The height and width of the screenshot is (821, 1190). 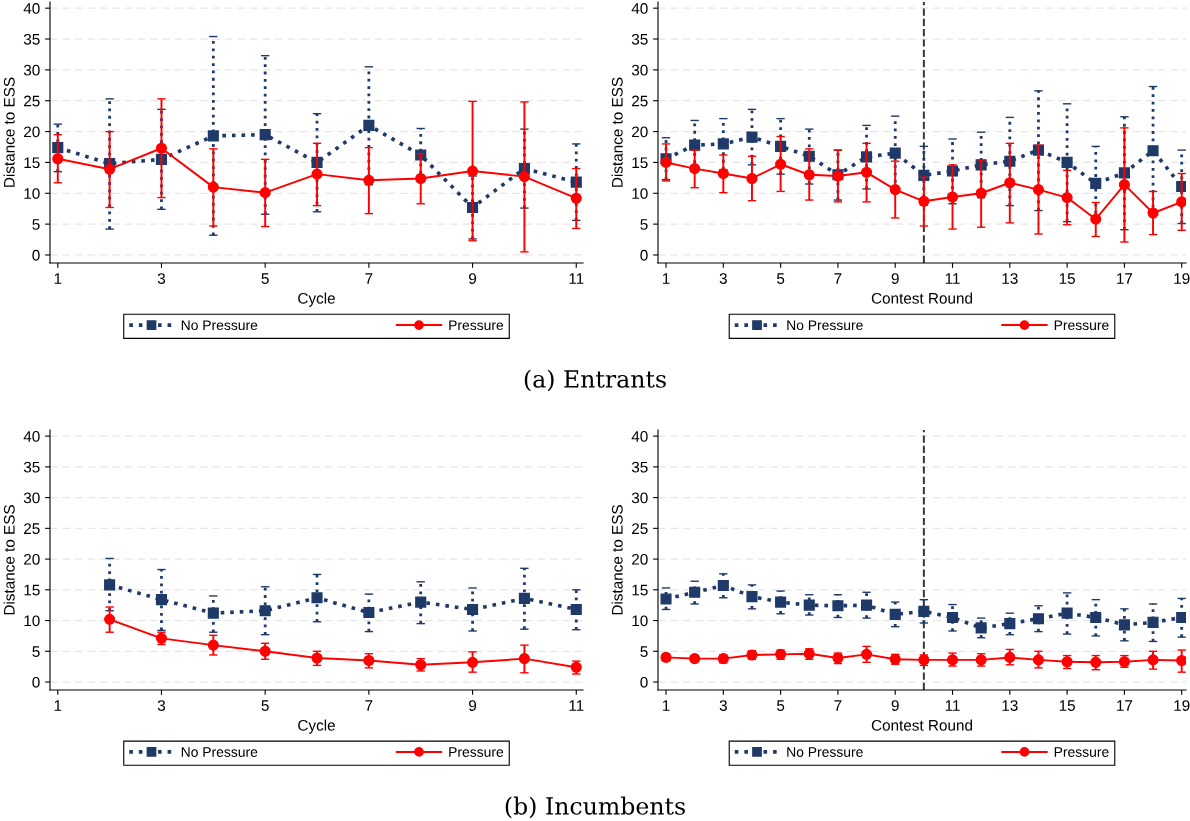 I want to click on text: (b) Incumbents, so click(x=595, y=807).